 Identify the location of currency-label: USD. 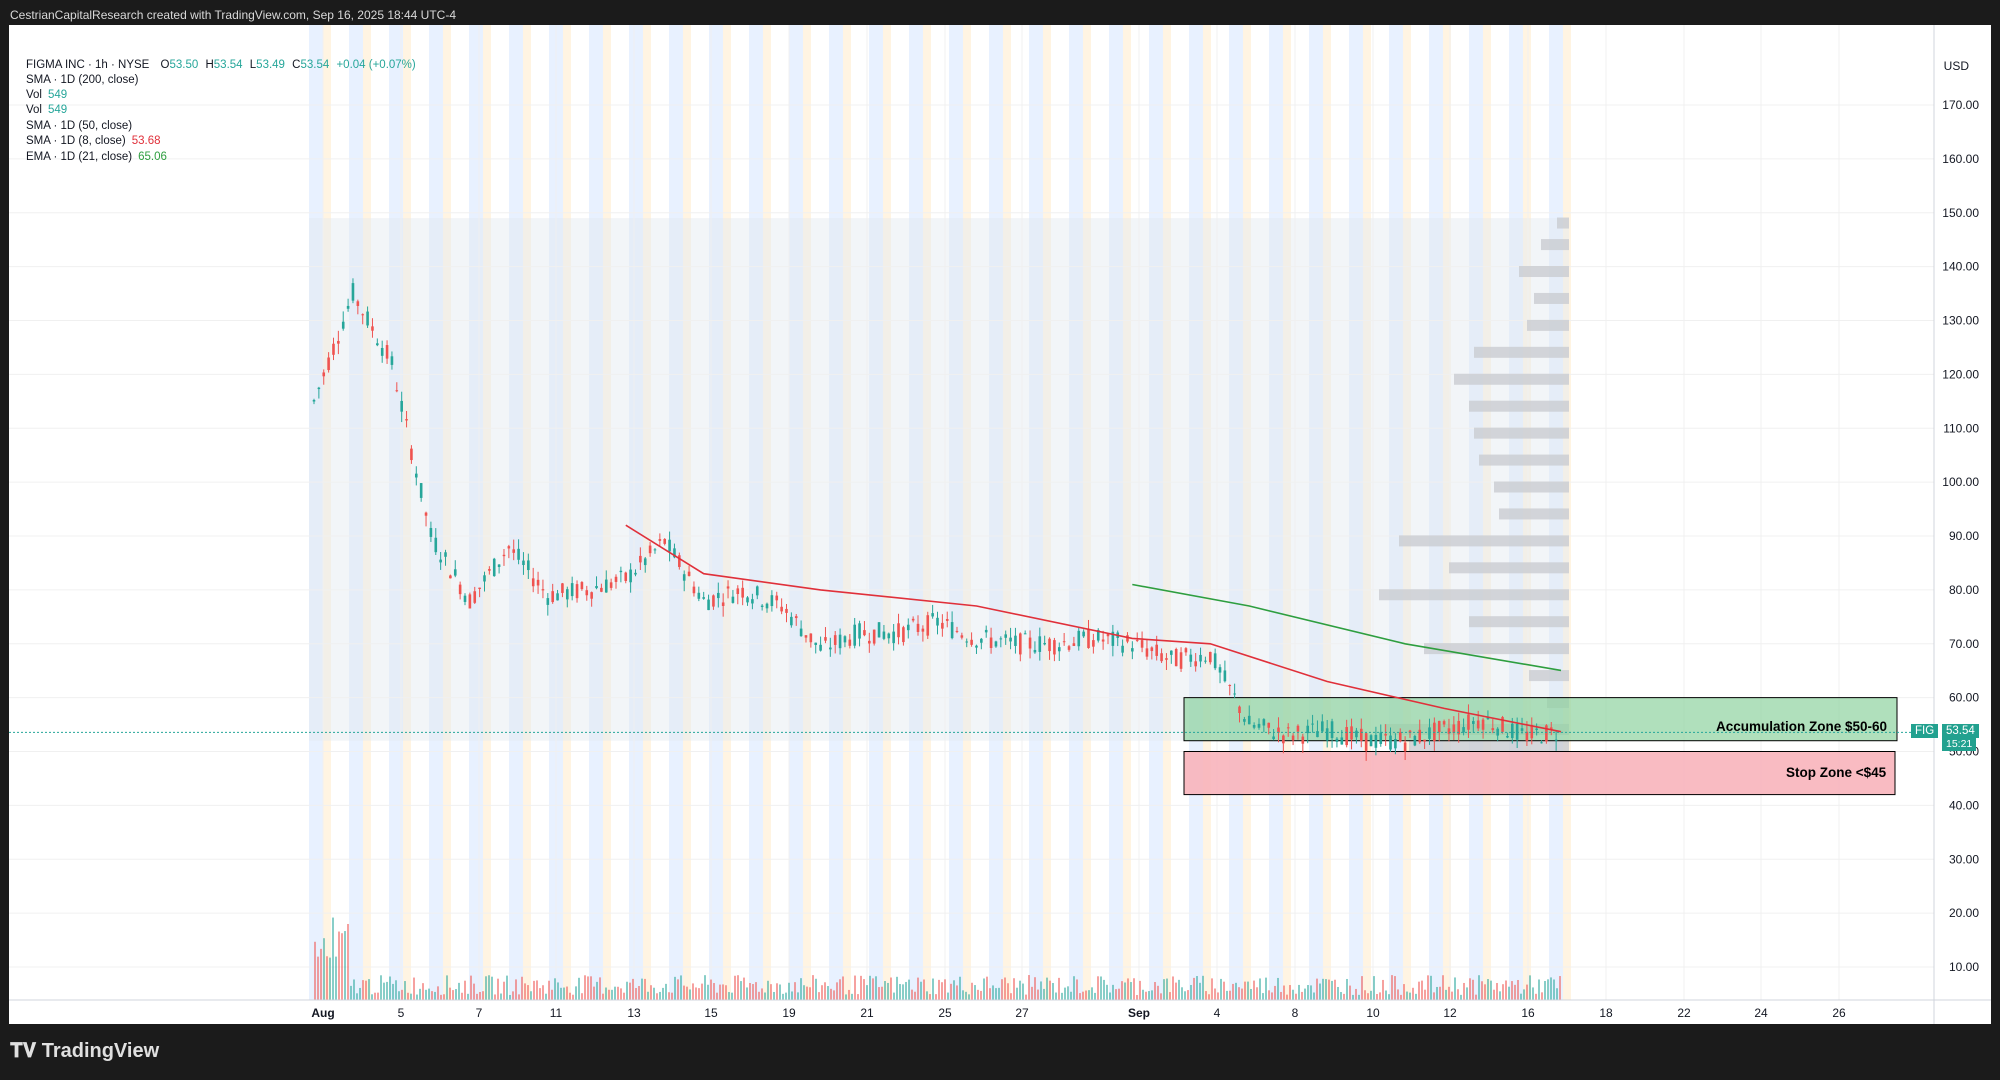
(1956, 66).